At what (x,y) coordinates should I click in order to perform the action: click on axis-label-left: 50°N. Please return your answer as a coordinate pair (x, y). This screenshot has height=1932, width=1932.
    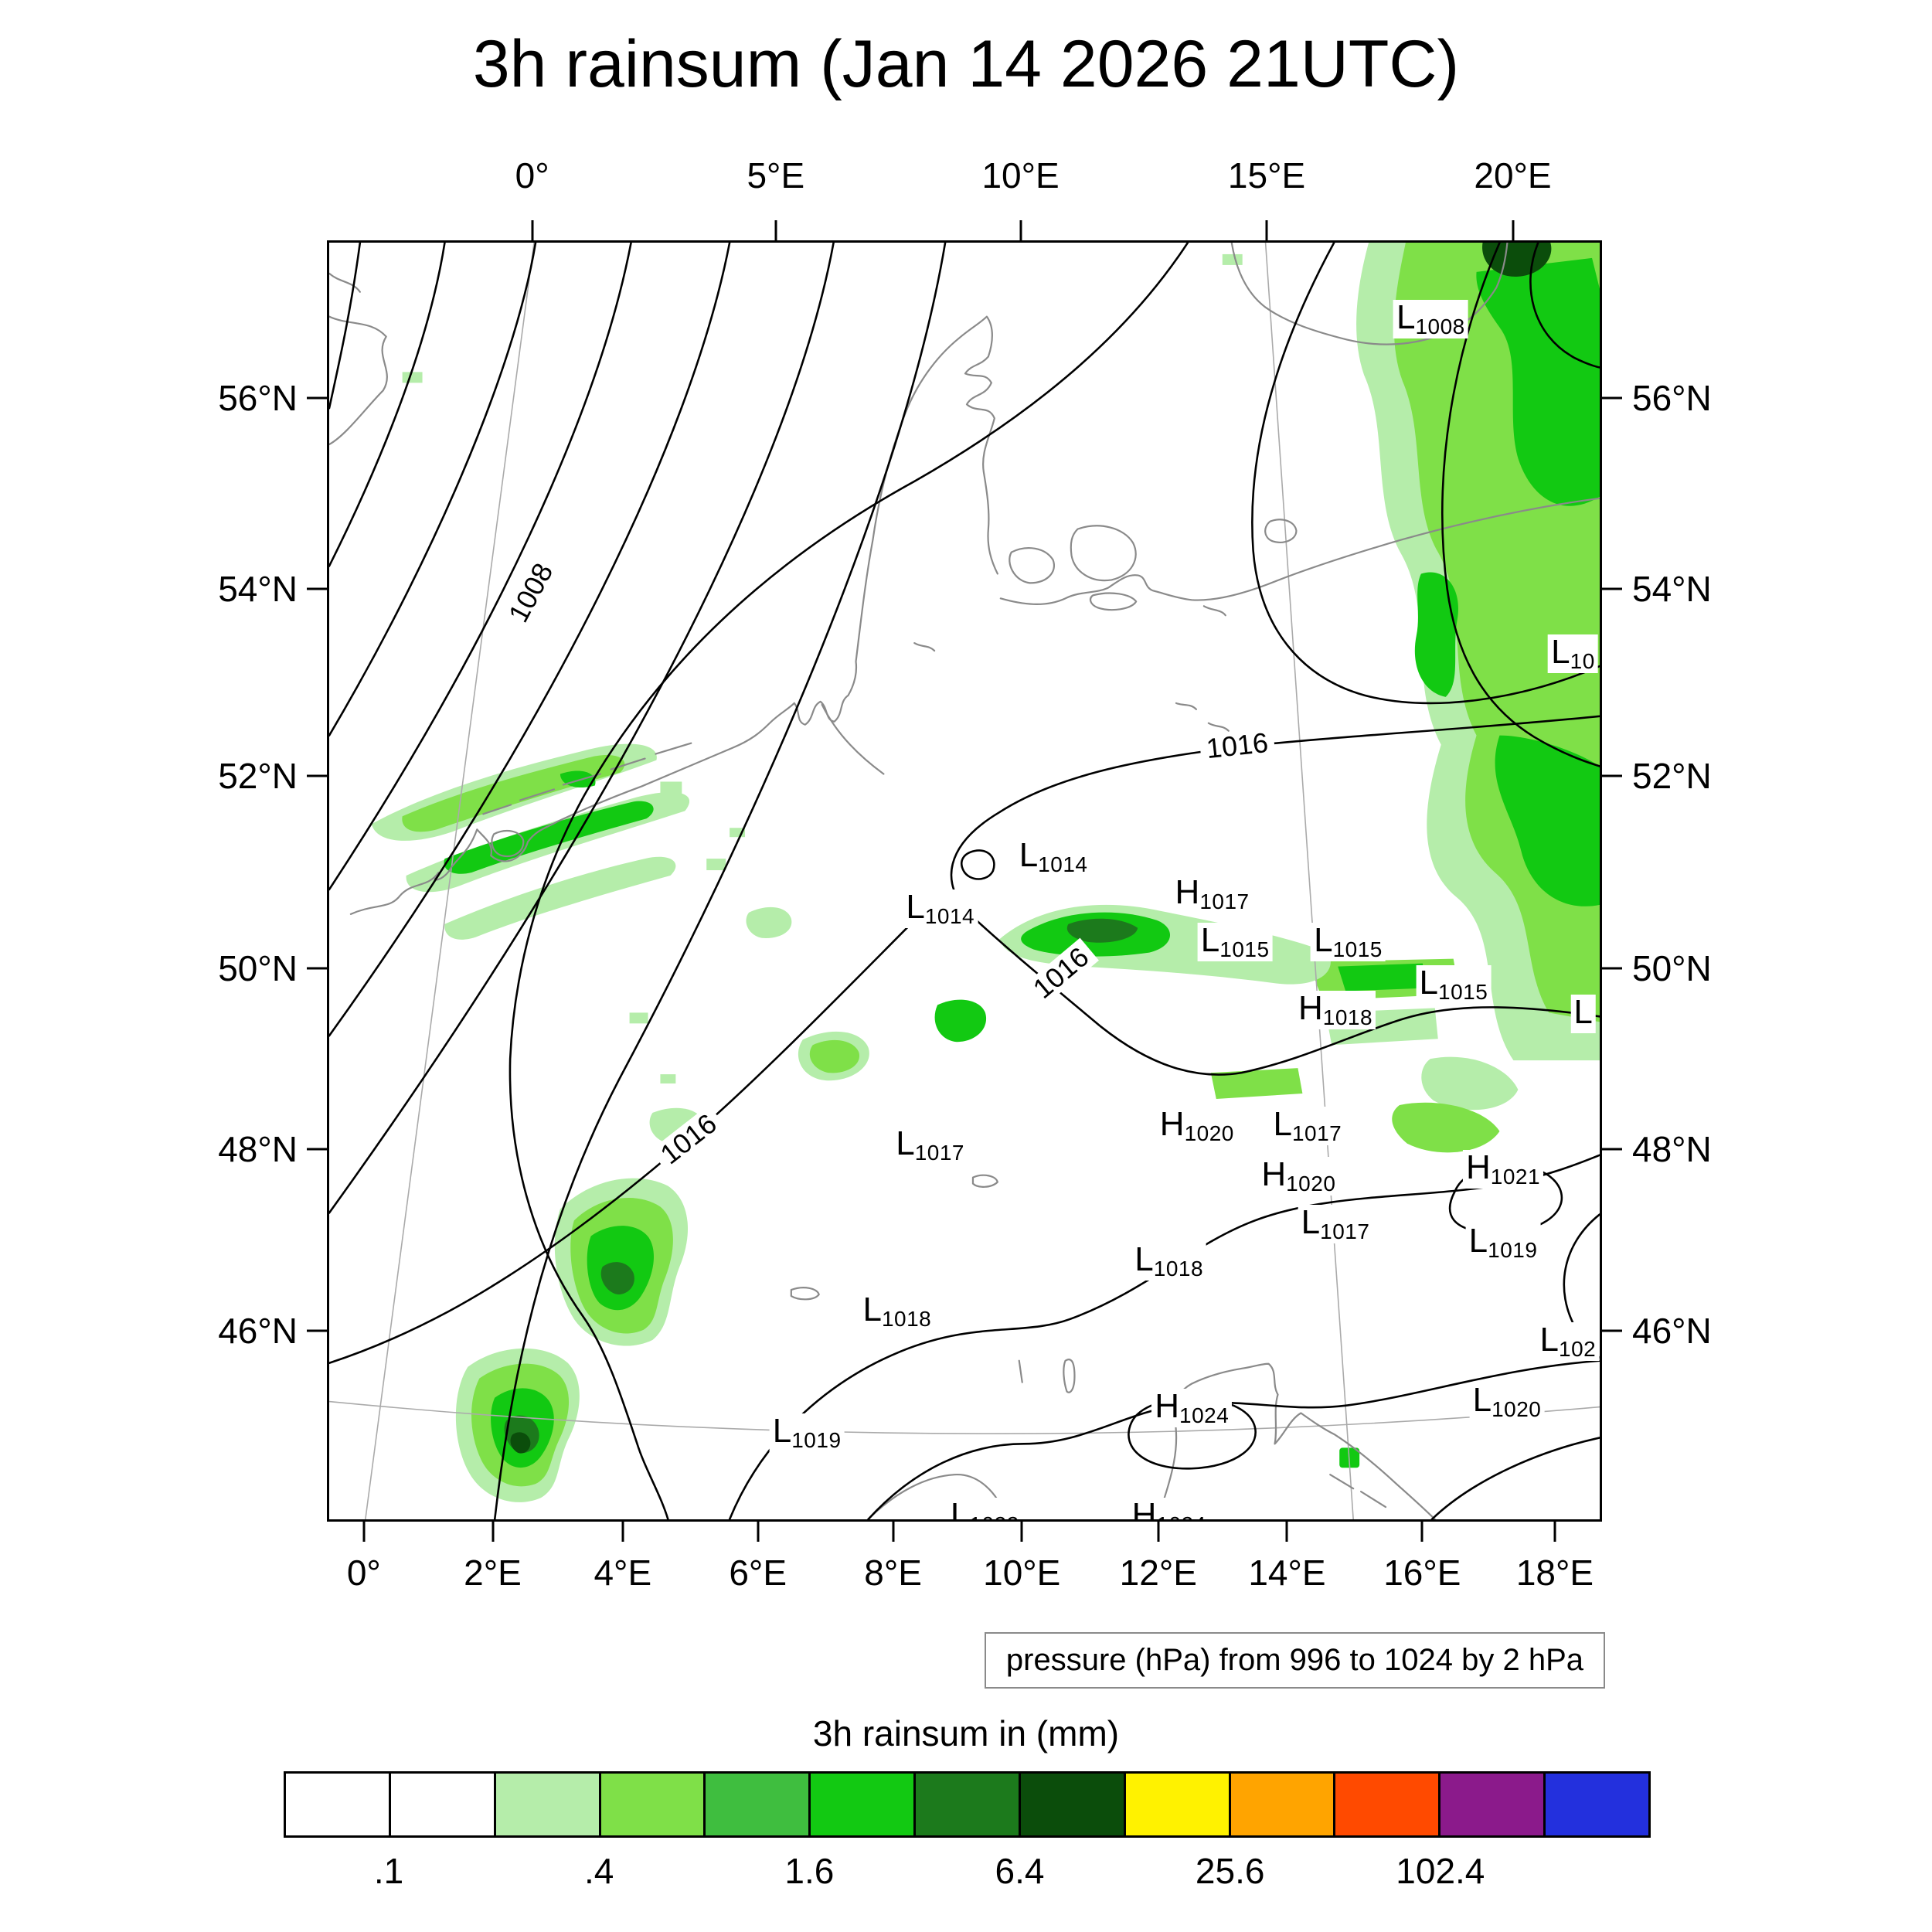
    Looking at the image, I should click on (258, 968).